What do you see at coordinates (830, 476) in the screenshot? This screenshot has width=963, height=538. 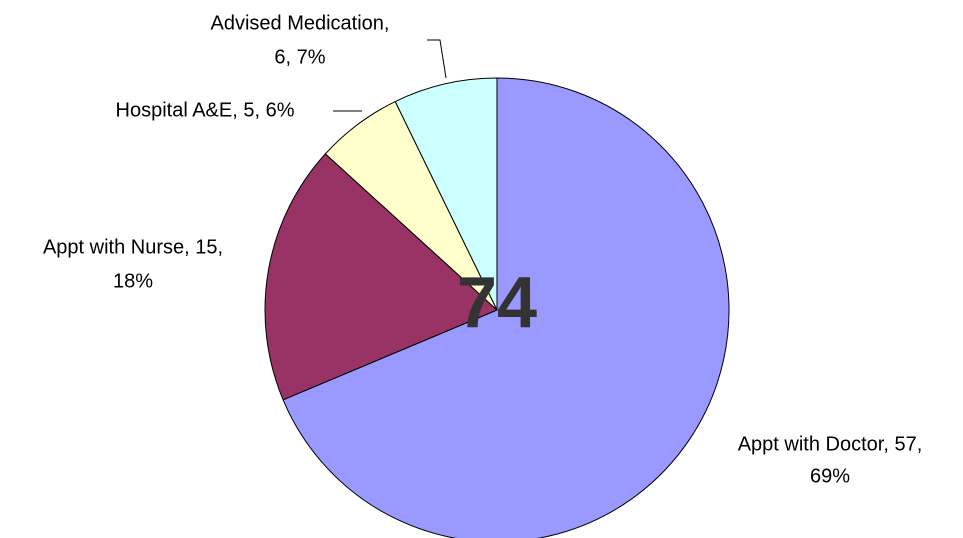 I see `slice-label: 69%` at bounding box center [830, 476].